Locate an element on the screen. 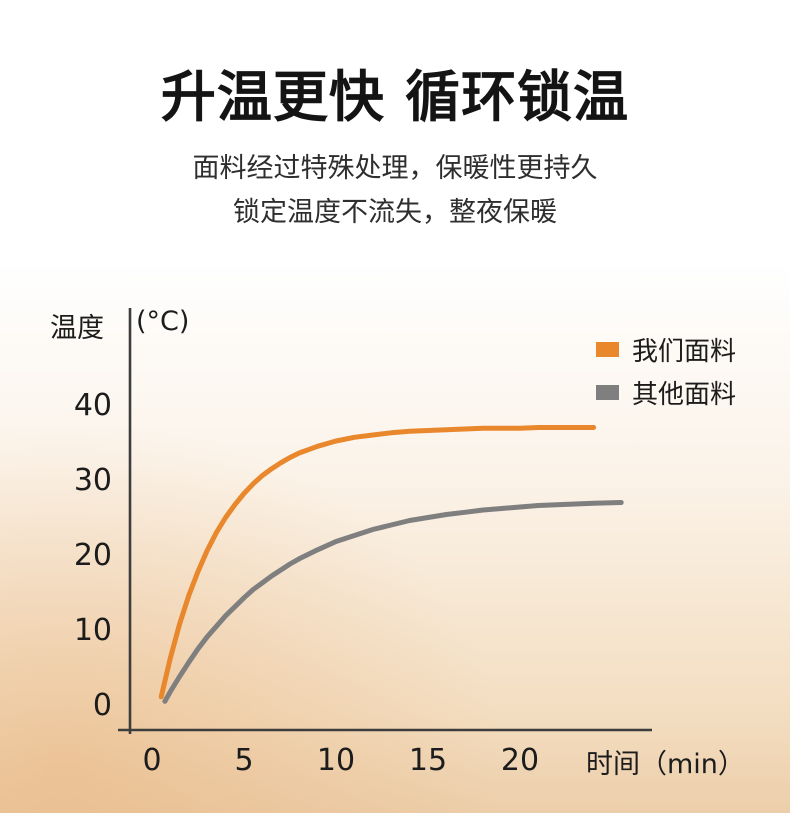  y-axis-label: 温度 is located at coordinates (77, 328).